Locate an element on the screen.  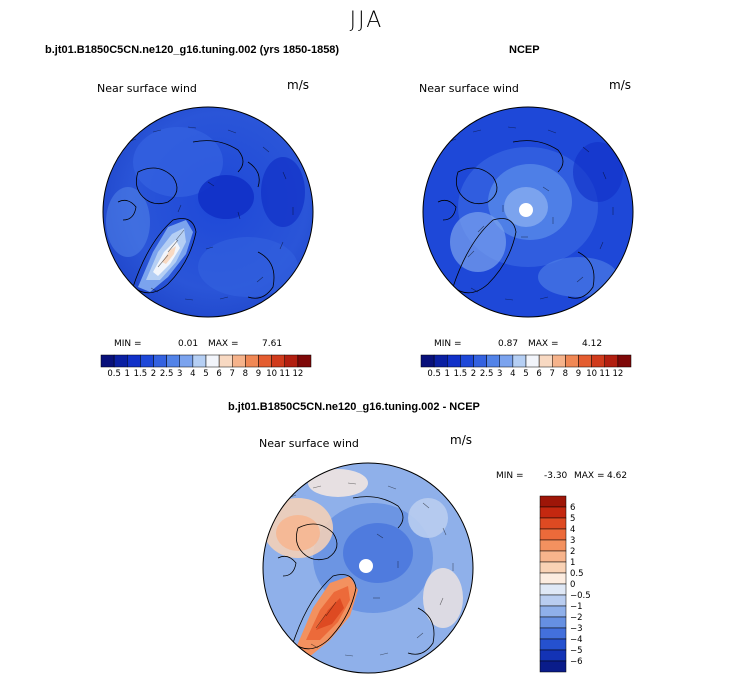
colorbar-tick-label: −5 is located at coordinates (576, 651).